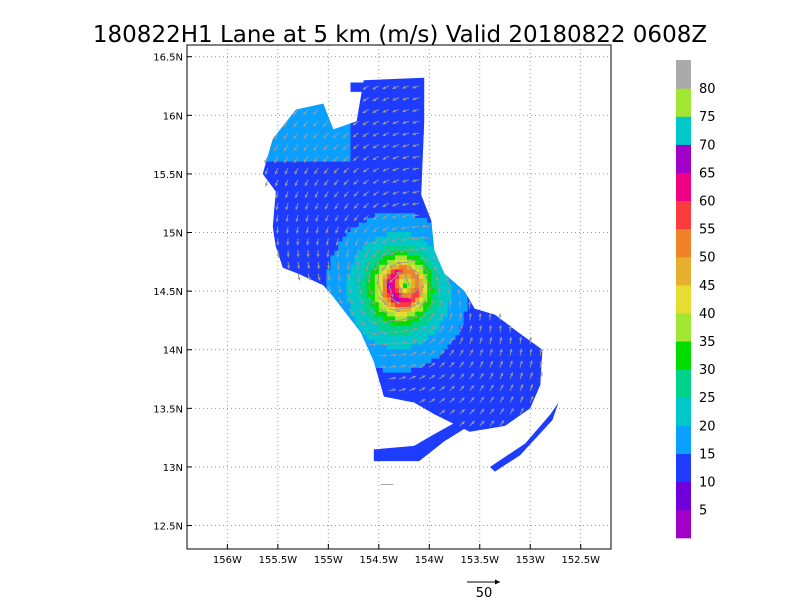  Describe the element at coordinates (497, 582) in the screenshot. I see `reference-vector-head` at that location.